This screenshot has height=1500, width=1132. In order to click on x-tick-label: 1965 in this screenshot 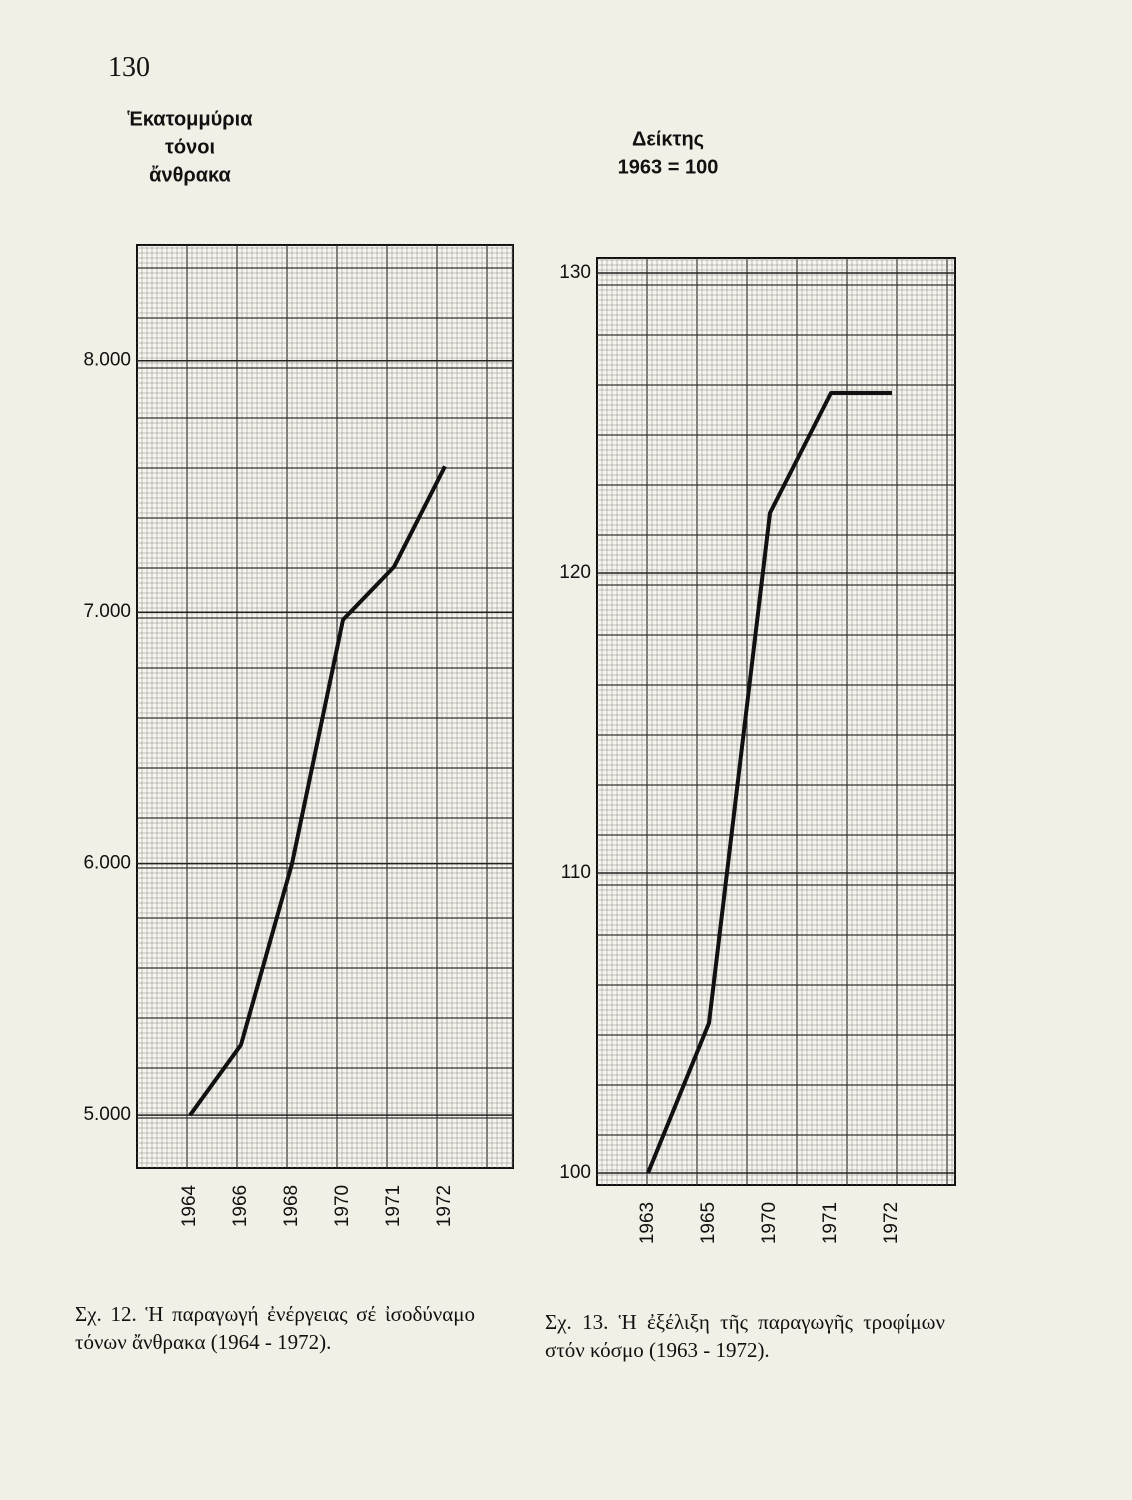, I will do `click(708, 1223)`.